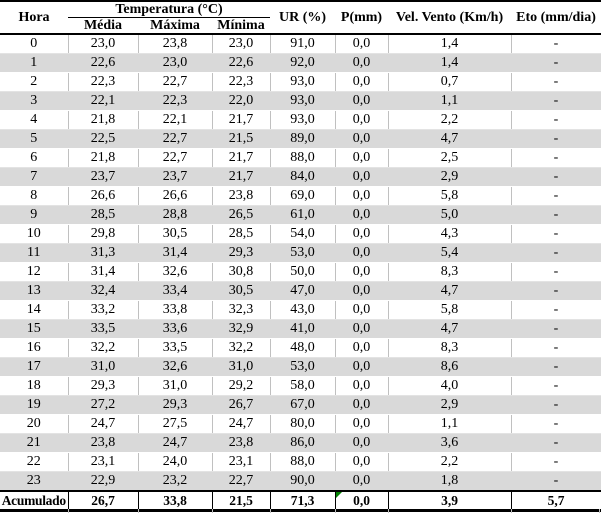 This screenshot has height=513, width=601. Describe the element at coordinates (556, 139) in the screenshot. I see `cell-h5-eto: -` at that location.